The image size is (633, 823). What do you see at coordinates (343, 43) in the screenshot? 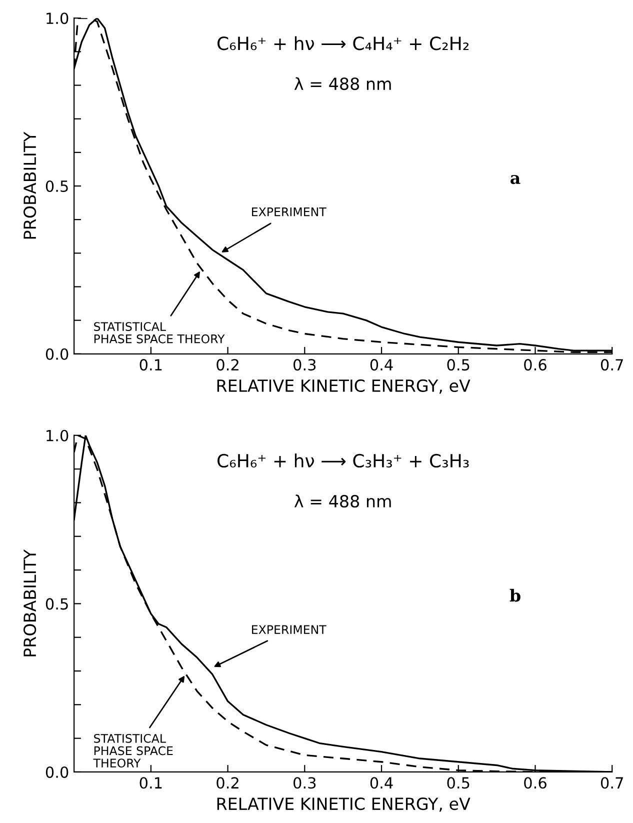
I see `annotation: C₆H₆⁺ + hν ⟶ C₄H₄⁺ + C₂H₂` at bounding box center [343, 43].